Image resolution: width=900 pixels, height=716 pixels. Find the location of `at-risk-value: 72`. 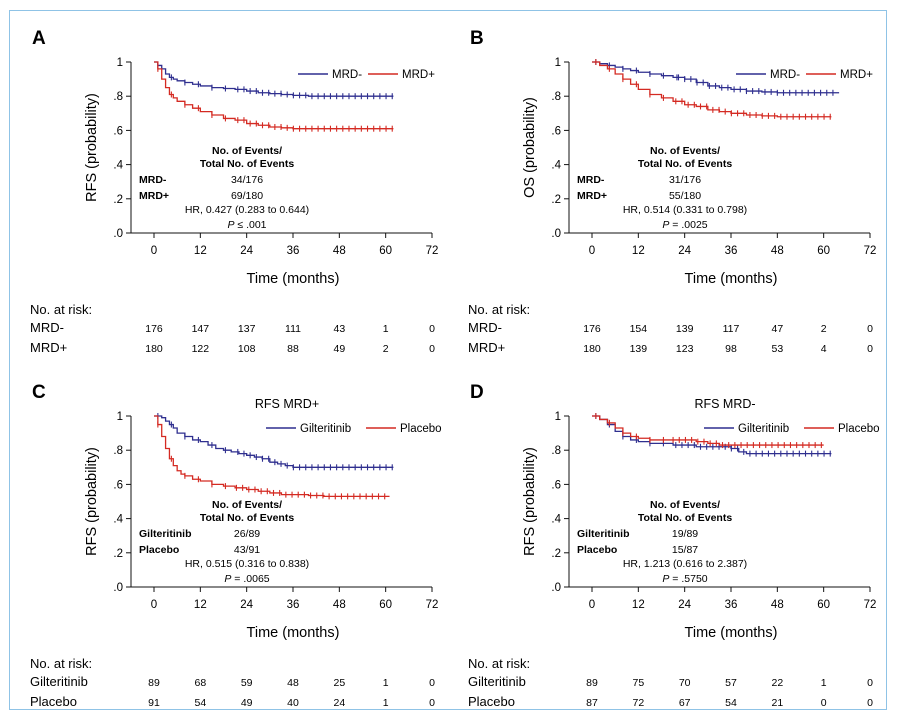

at-risk-value: 72 is located at coordinates (638, 703).